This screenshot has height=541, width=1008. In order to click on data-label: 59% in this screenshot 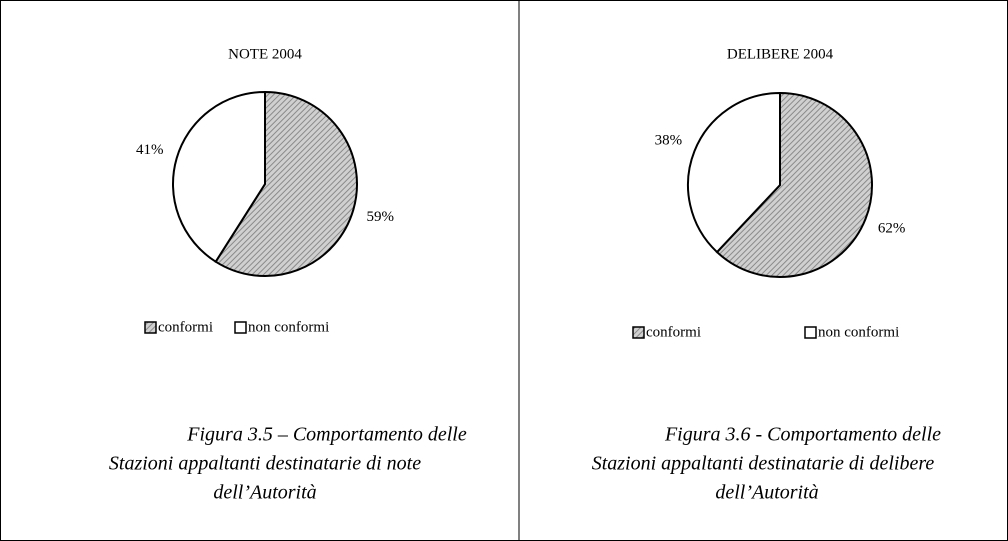, I will do `click(380, 217)`.